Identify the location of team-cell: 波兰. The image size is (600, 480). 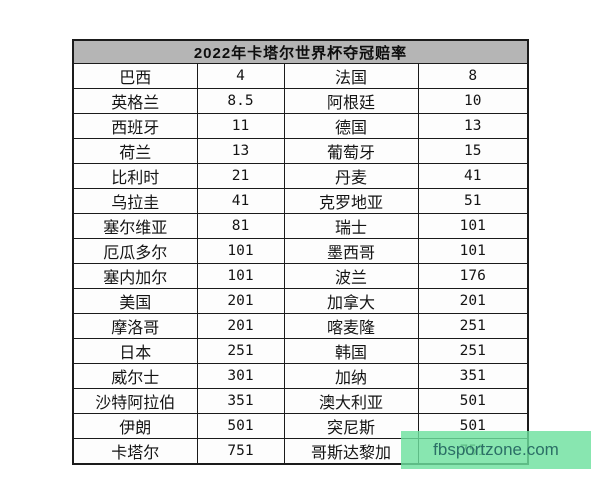
(351, 276).